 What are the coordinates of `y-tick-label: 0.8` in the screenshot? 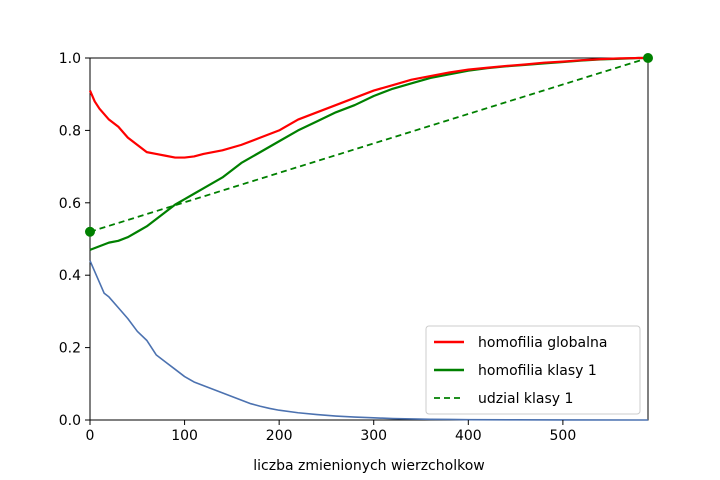 It's located at (70, 131).